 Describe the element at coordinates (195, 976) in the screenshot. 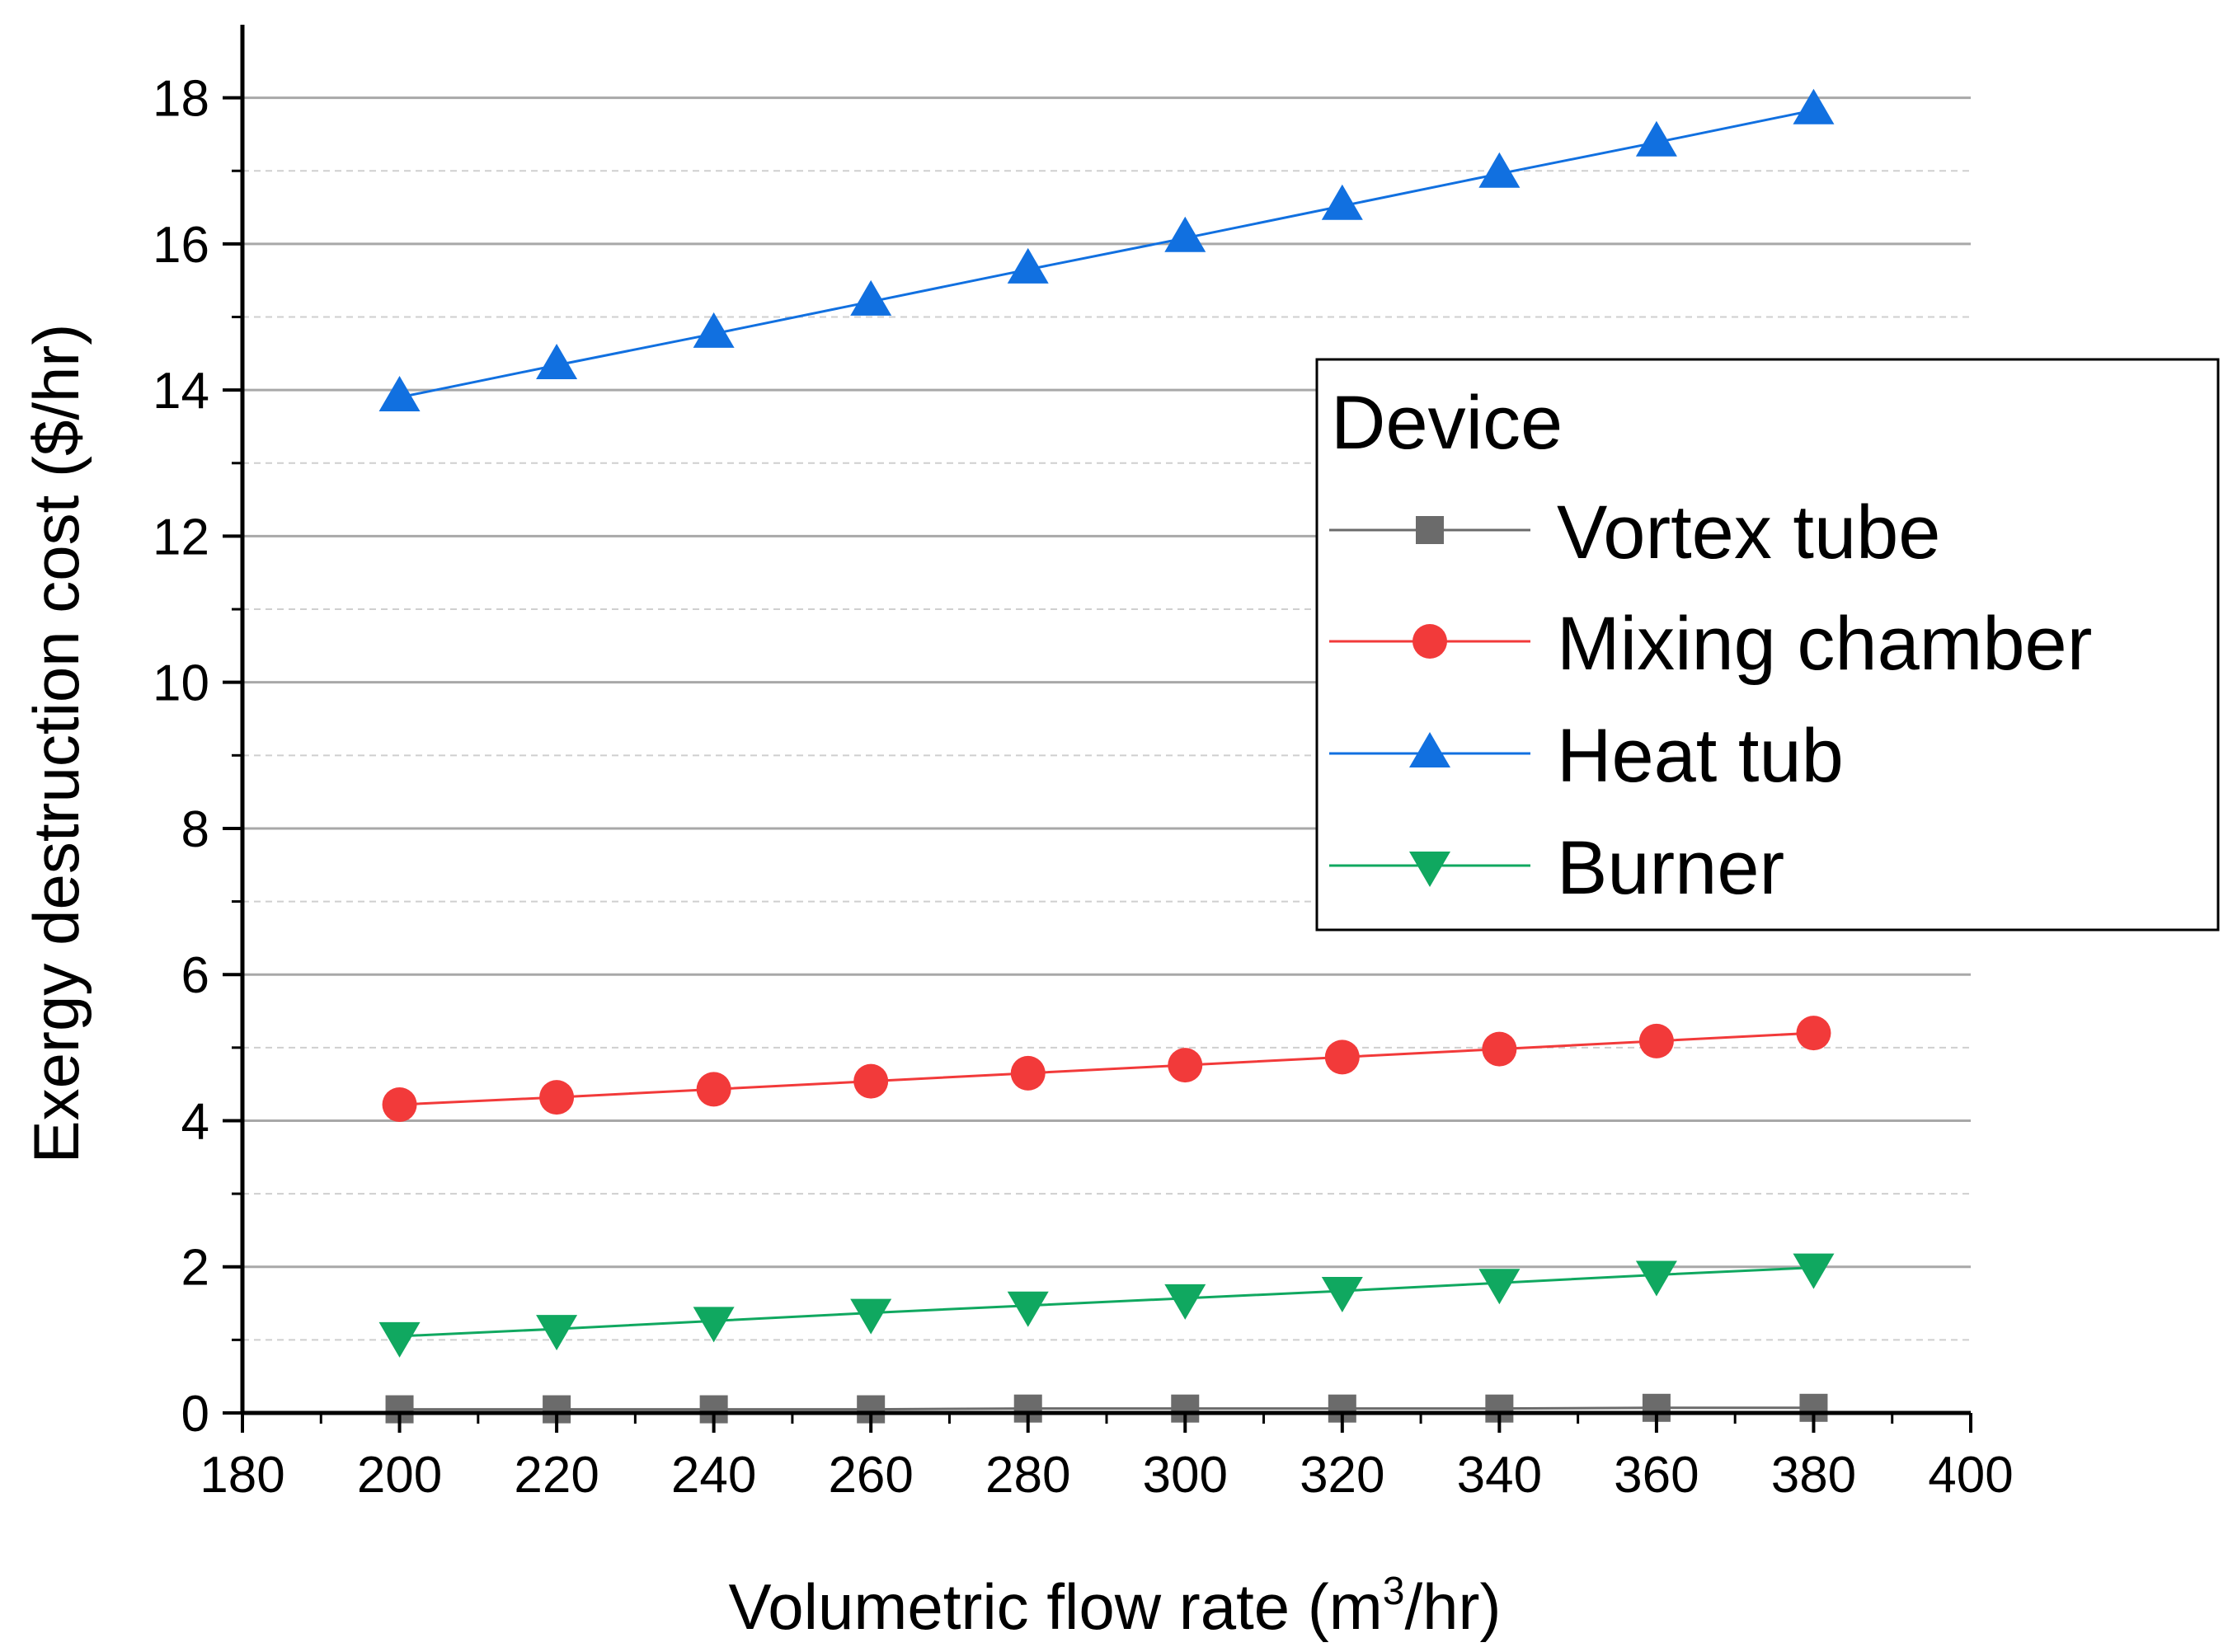

I see `y-tick-label: 6` at that location.